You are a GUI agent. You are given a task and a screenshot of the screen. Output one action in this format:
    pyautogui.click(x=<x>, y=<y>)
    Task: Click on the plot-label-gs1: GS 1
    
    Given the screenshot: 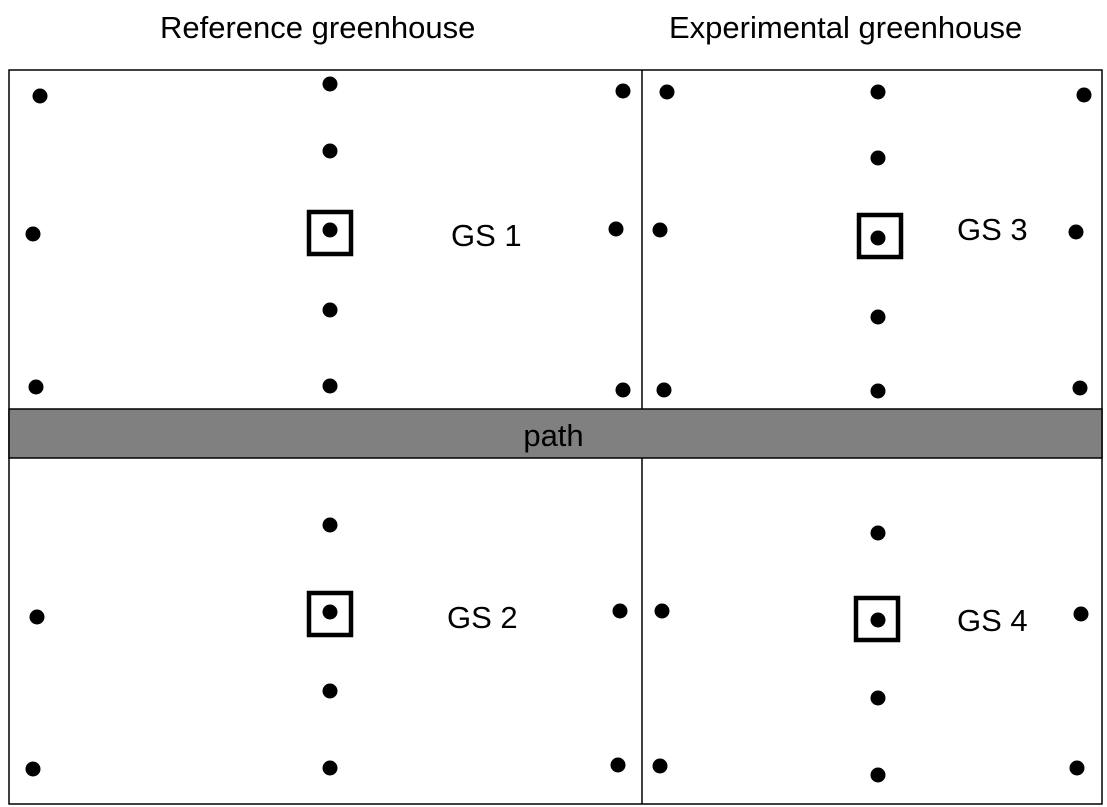 What is the action you would take?
    pyautogui.click(x=486, y=235)
    